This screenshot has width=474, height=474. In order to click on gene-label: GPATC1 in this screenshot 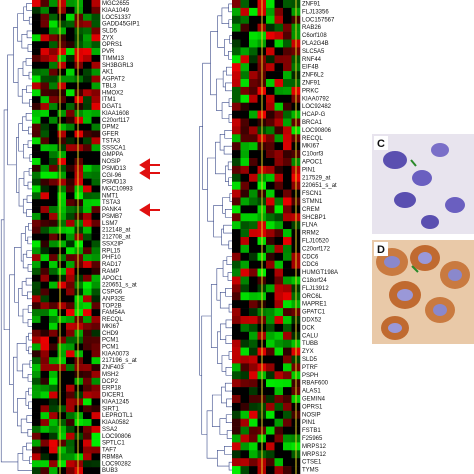, I will do `click(314, 313)`.